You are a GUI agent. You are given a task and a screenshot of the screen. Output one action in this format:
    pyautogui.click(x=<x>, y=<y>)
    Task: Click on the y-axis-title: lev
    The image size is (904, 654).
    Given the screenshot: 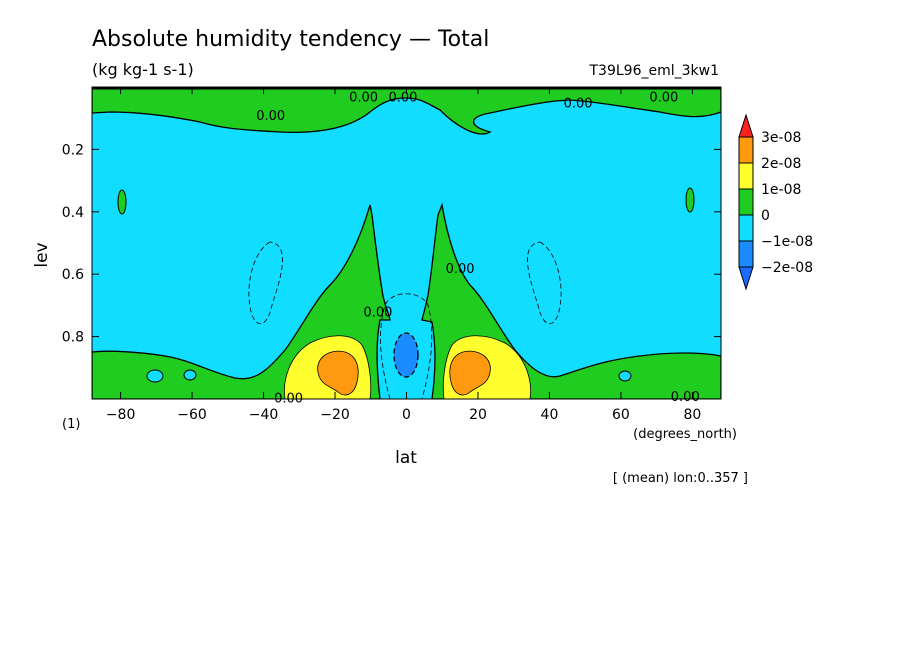 What is the action you would take?
    pyautogui.click(x=42, y=254)
    